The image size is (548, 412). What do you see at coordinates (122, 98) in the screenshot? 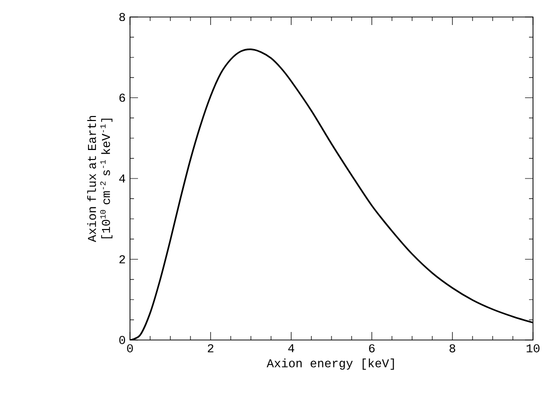
I see `y-tick-label: 6` at bounding box center [122, 98].